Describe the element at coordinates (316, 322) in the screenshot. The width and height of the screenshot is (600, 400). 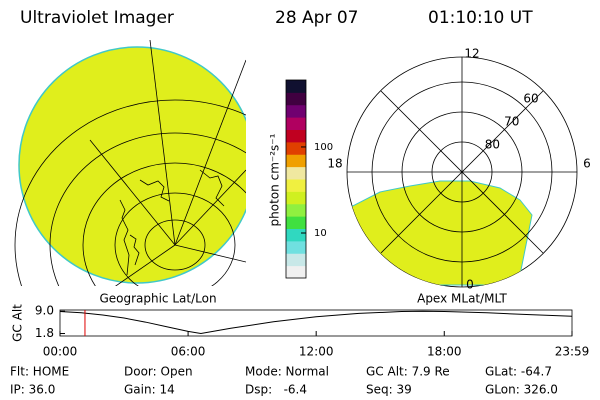
I see `altitude-line` at that location.